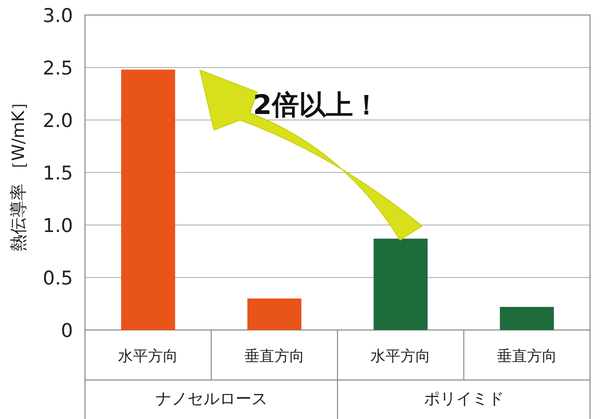  What do you see at coordinates (57, 69) in the screenshot?
I see `y-tick-label: 2.5` at bounding box center [57, 69].